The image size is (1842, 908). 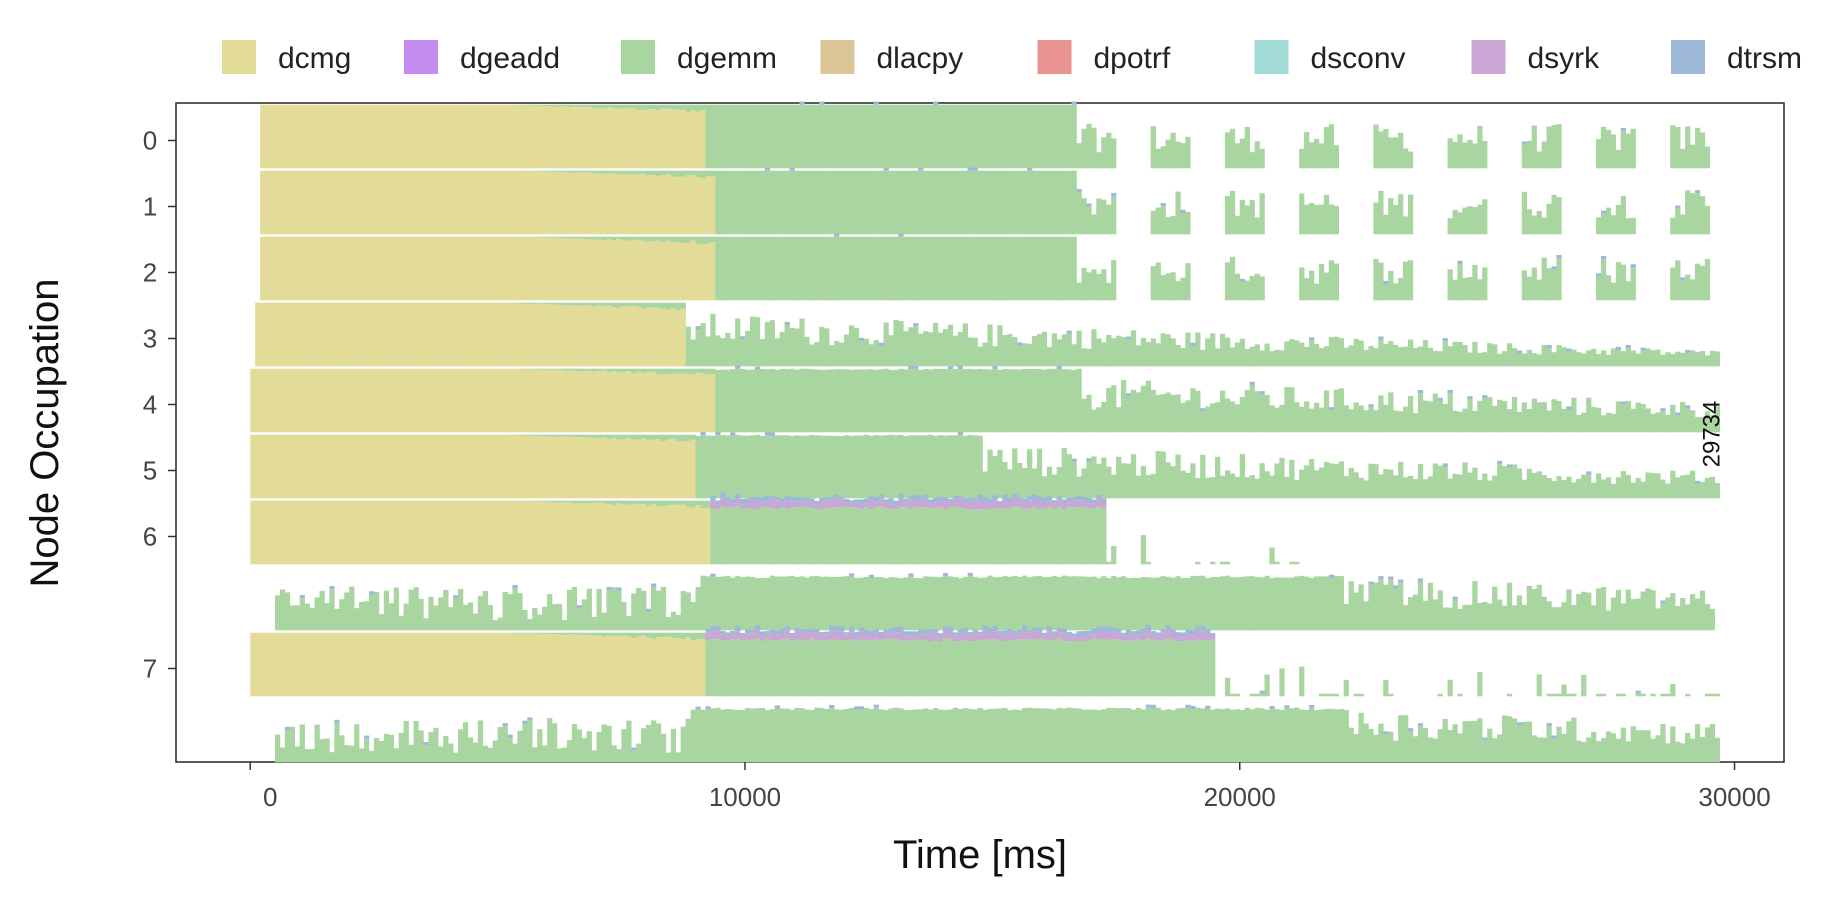 I want to click on legend-item-dgeadd: dgeadd, so click(x=482, y=57).